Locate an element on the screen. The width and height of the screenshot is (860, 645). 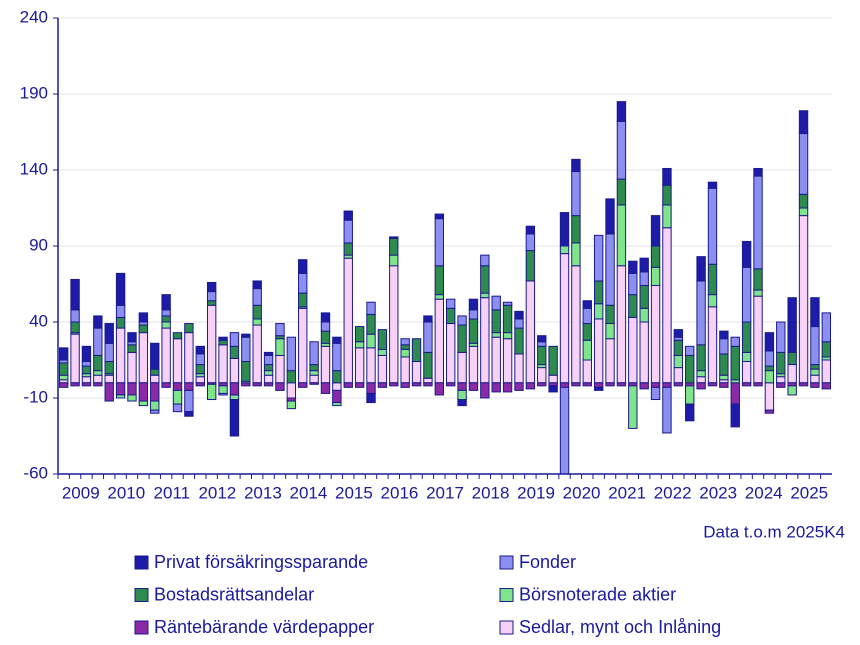
legend-label: Bostadsrättsandelar is located at coordinates (234, 594).